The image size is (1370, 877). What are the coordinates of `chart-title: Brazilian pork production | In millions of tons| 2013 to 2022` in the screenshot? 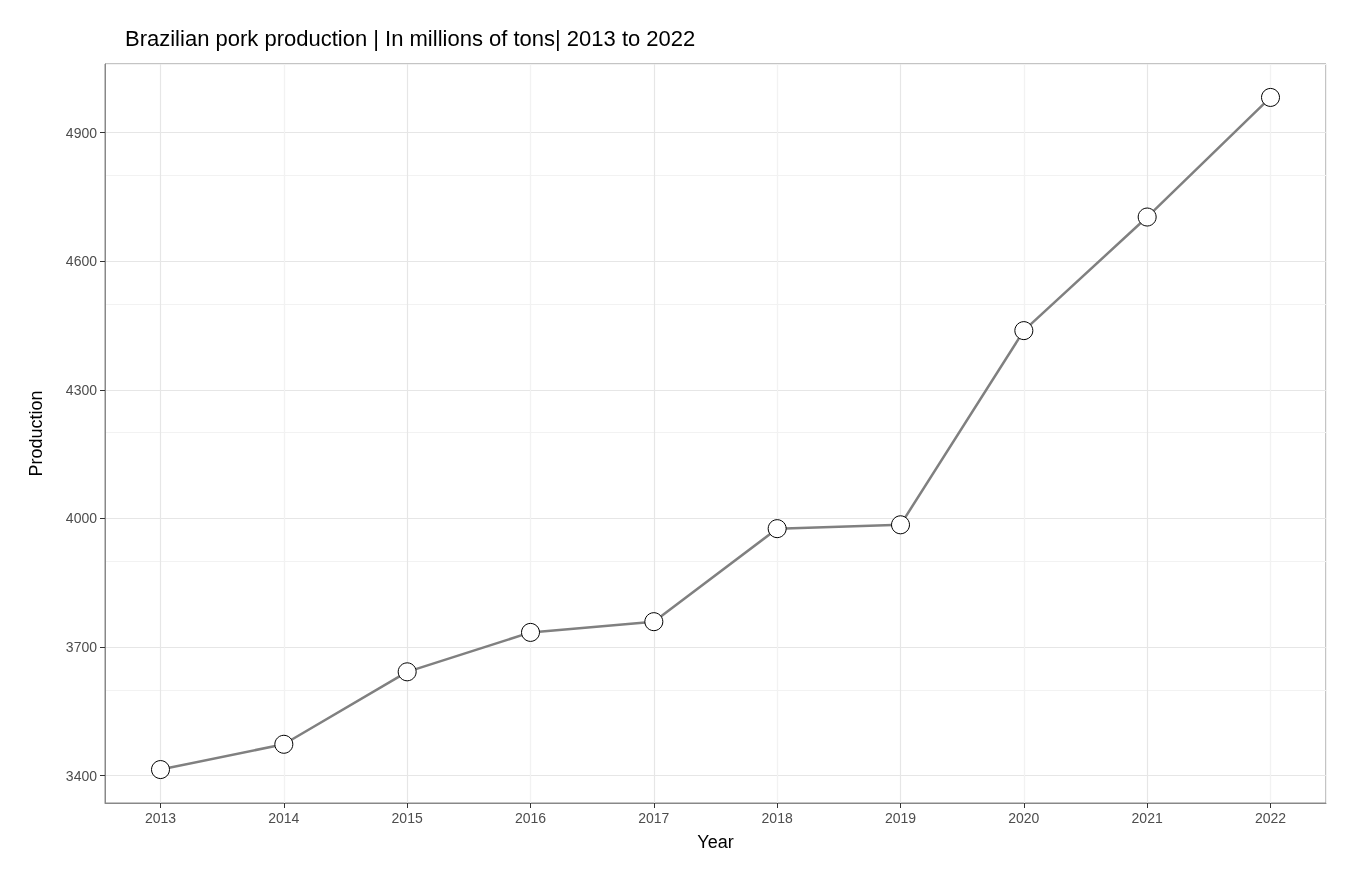 It's located at (410, 38).